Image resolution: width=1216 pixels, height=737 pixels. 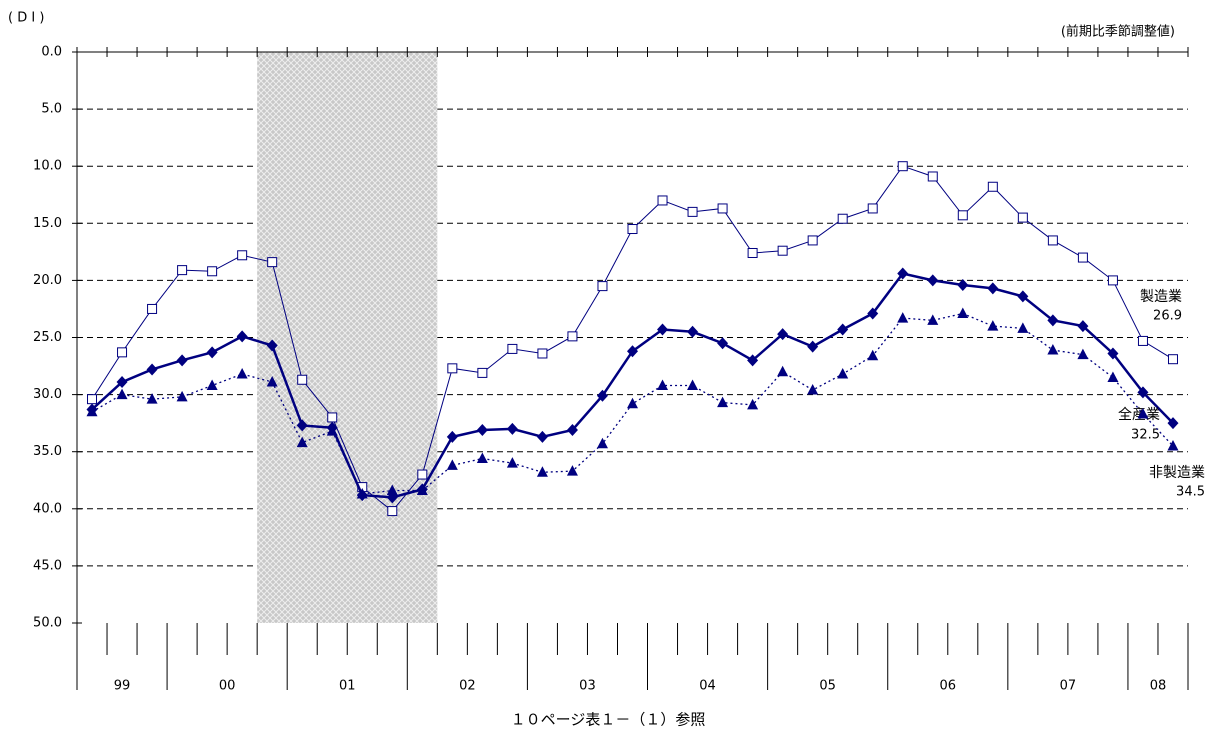 I want to click on y-tick-label: 40.0, so click(x=47, y=508).